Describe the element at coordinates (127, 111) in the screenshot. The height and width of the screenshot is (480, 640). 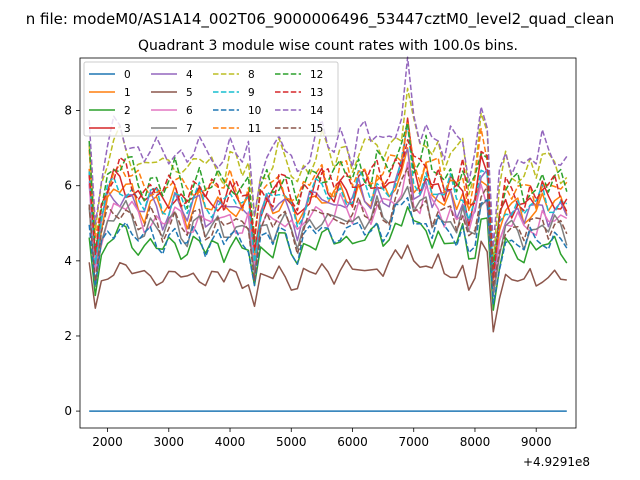
I see `legend-label-2: 2` at that location.